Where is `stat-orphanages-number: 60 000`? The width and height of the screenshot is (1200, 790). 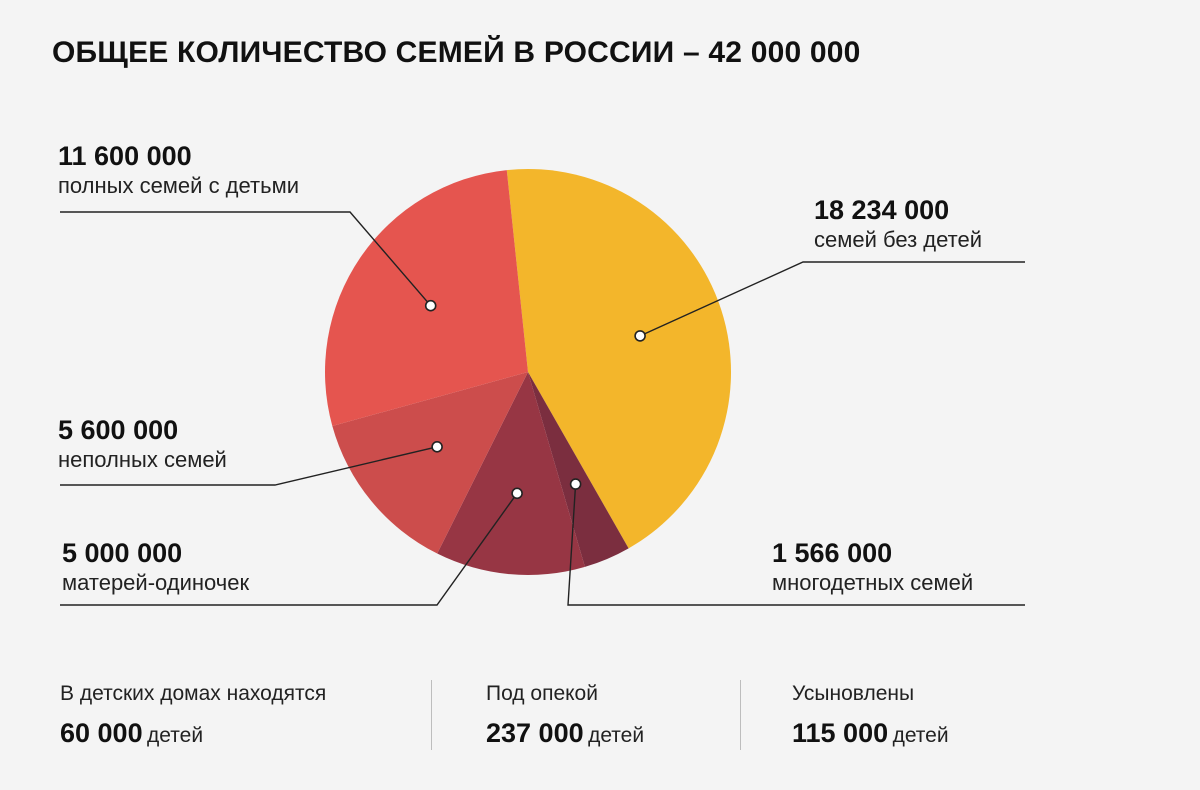 stat-orphanages-number: 60 000 is located at coordinates (101, 733).